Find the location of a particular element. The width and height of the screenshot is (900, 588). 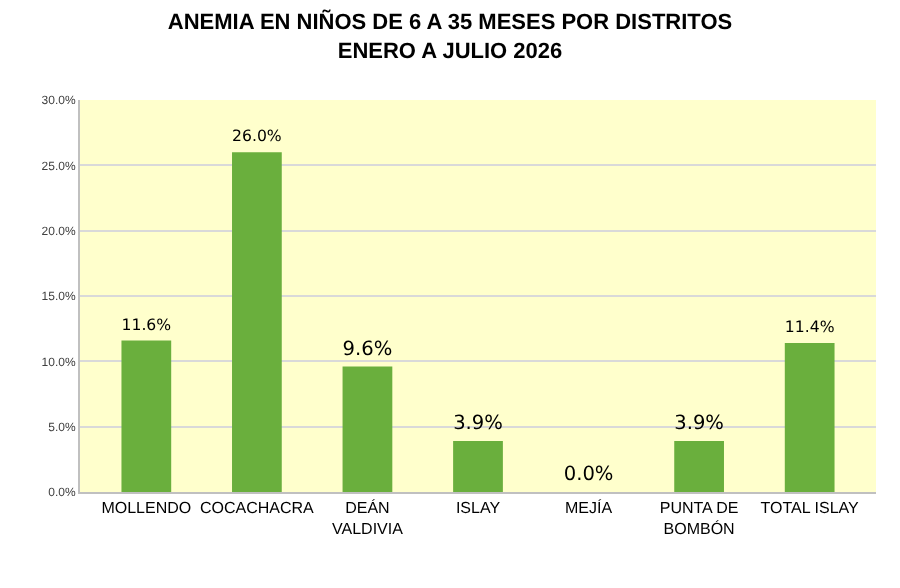

x-tick-label: DEÁN VALDIVIA is located at coordinates (368, 518).